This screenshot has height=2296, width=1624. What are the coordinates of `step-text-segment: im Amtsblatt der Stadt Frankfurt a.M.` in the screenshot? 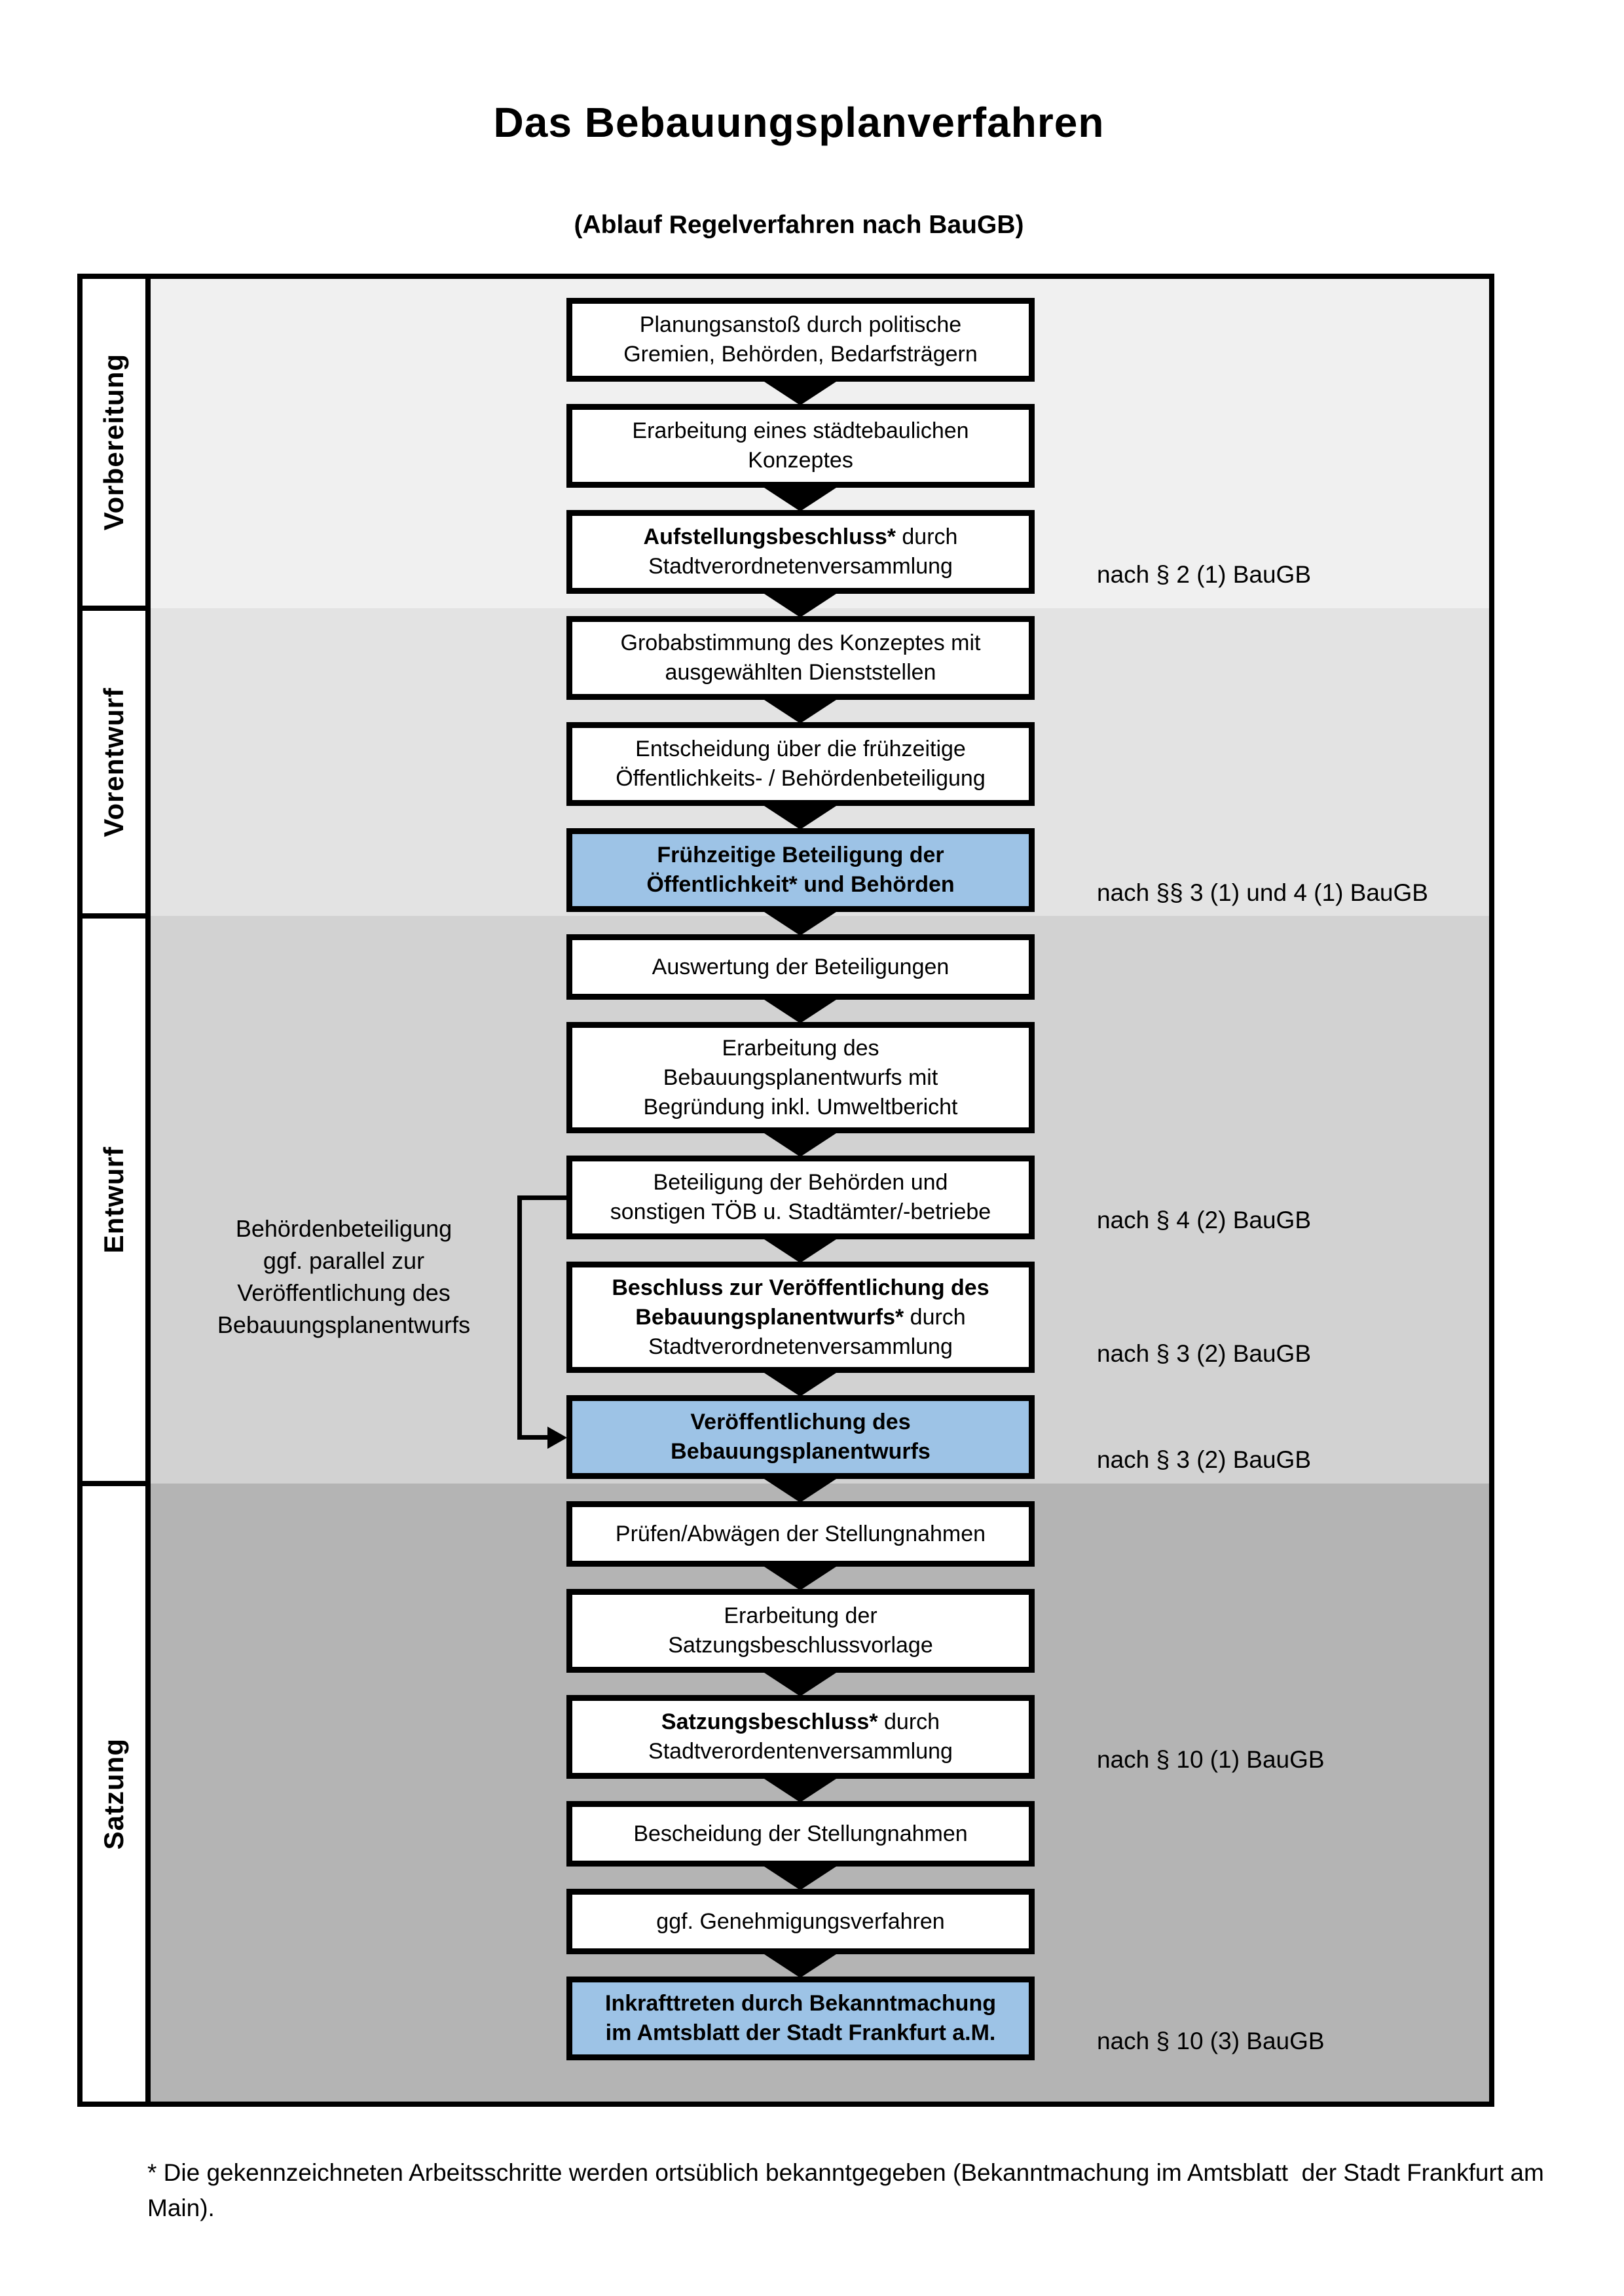 It's located at (800, 2032).